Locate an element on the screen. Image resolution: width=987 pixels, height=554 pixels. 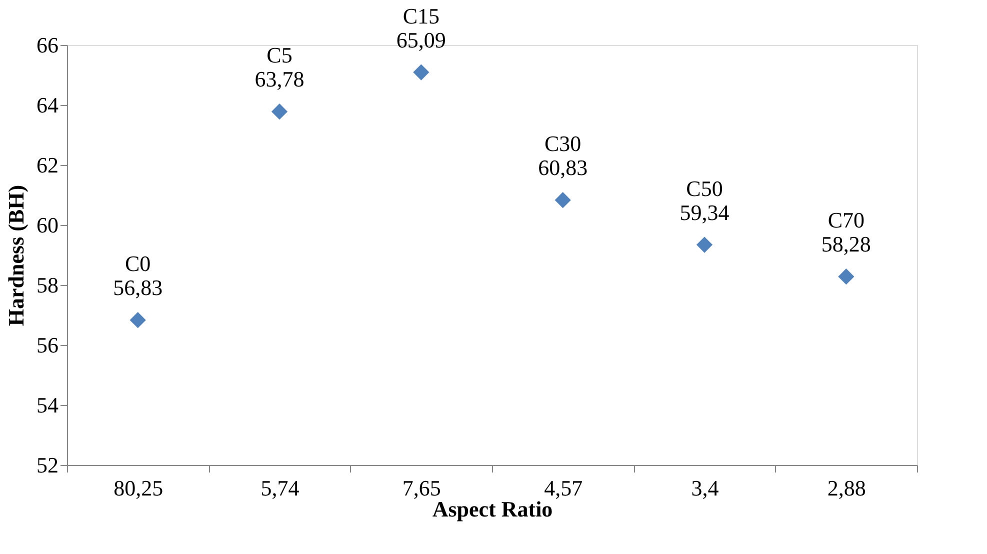
y-tick-label: 64 is located at coordinates (47, 105).